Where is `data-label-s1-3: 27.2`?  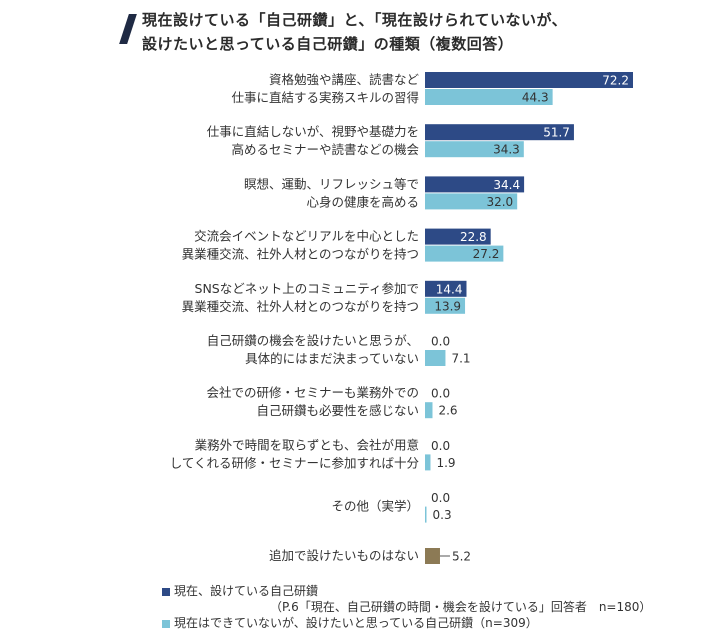 data-label-s1-3: 27.2 is located at coordinates (486, 254).